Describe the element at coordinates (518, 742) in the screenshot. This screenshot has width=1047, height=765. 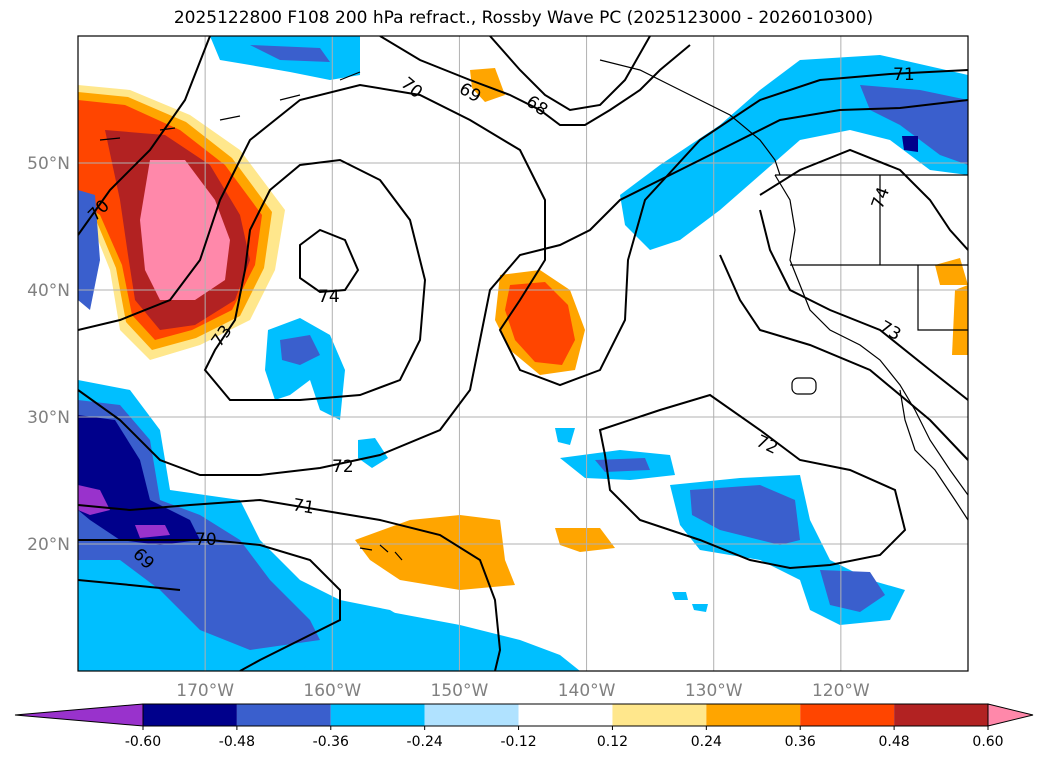
I see `colorbar-label: -0.12` at that location.